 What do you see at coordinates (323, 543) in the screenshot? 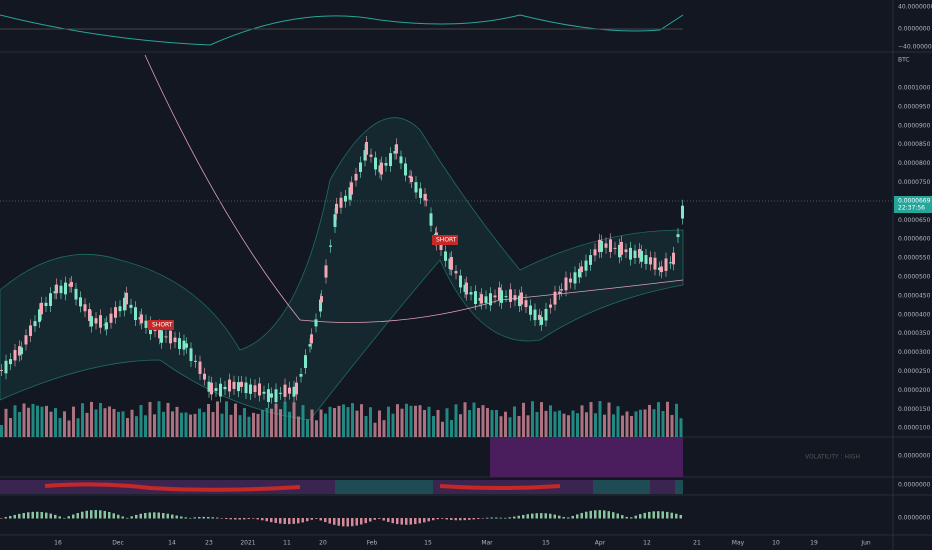
I see `time-axis-label: 20` at bounding box center [323, 543].